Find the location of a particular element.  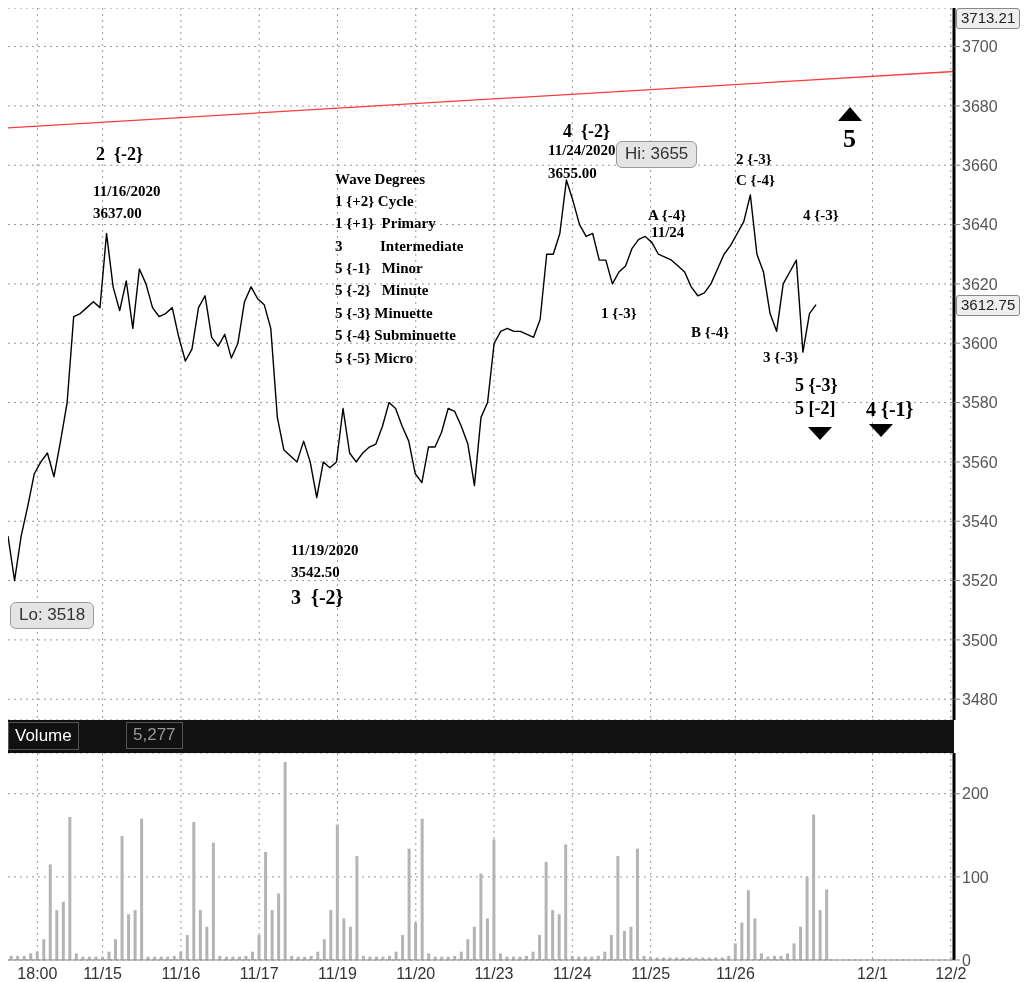

y-tick-label: 3680 is located at coordinates (980, 106).